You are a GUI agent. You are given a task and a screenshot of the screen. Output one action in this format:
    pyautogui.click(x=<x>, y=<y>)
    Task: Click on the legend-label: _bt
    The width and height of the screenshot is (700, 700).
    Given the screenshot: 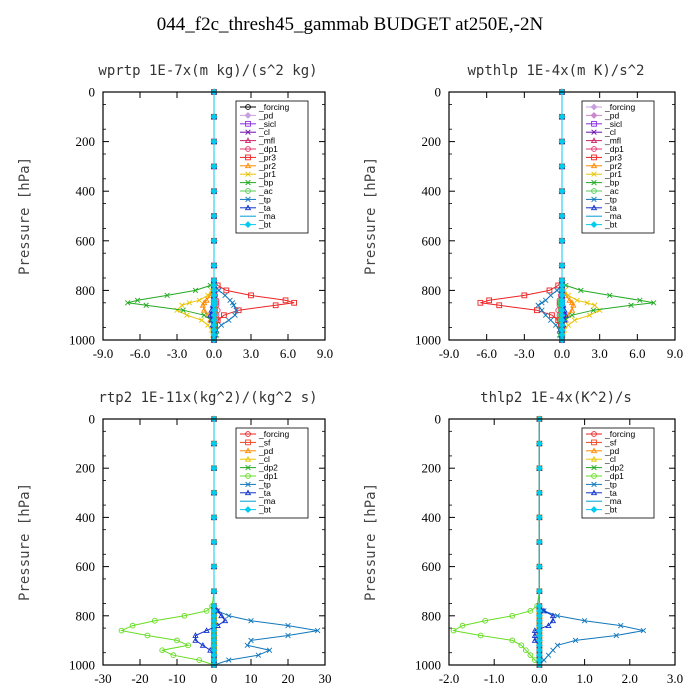 What is the action you would take?
    pyautogui.click(x=610, y=510)
    